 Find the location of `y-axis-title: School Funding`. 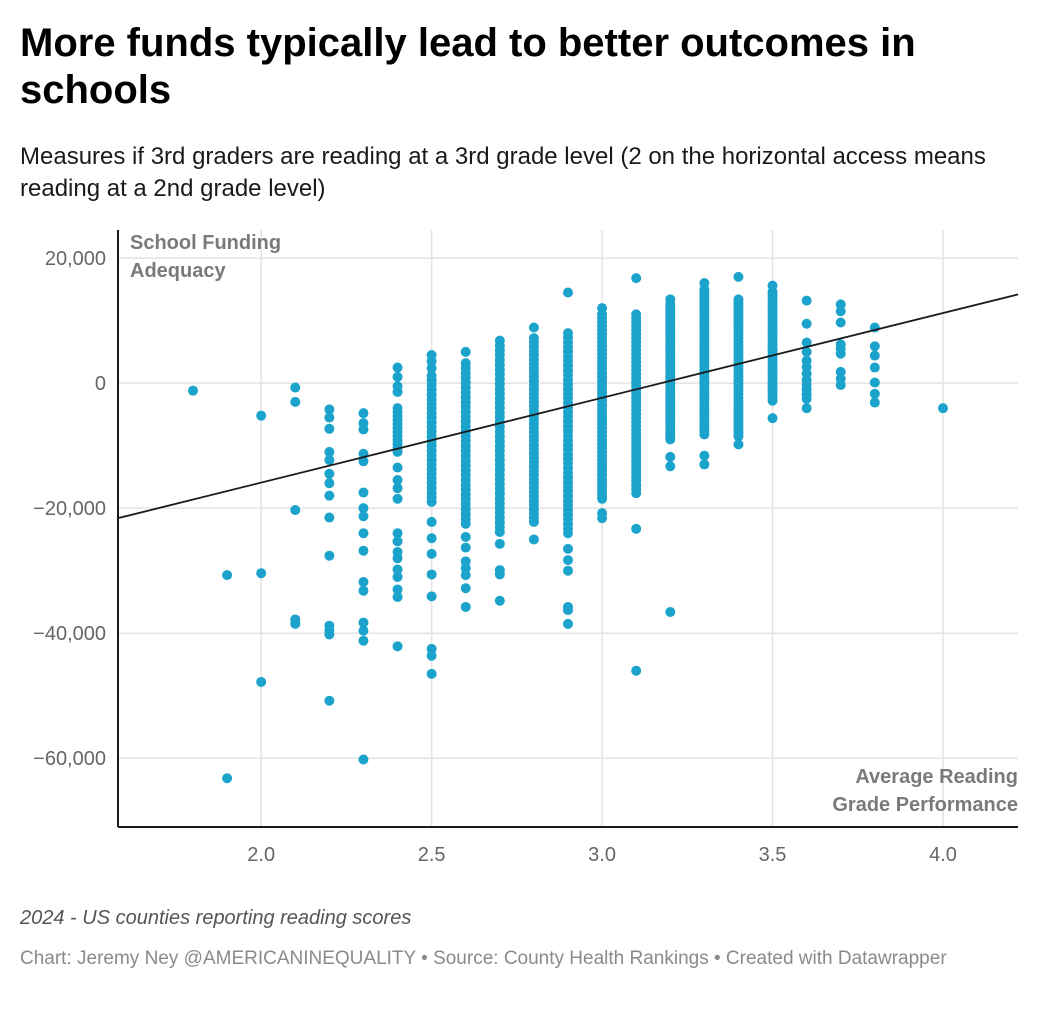

y-axis-title: School Funding is located at coordinates (205, 243).